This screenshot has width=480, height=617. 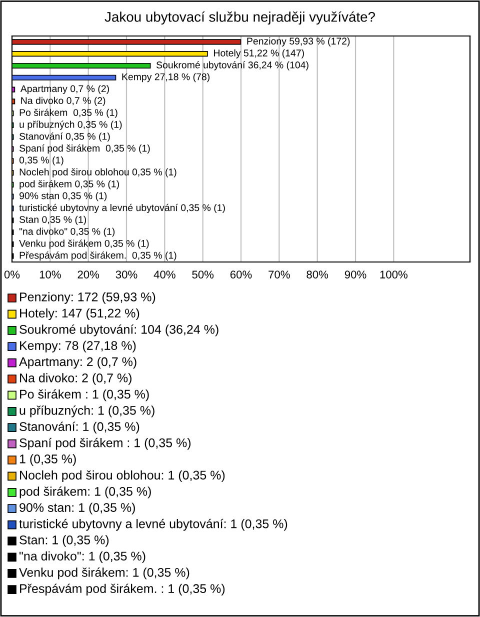 What do you see at coordinates (76, 379) in the screenshot?
I see `text: Na divoko: 2 (0,7 %)` at bounding box center [76, 379].